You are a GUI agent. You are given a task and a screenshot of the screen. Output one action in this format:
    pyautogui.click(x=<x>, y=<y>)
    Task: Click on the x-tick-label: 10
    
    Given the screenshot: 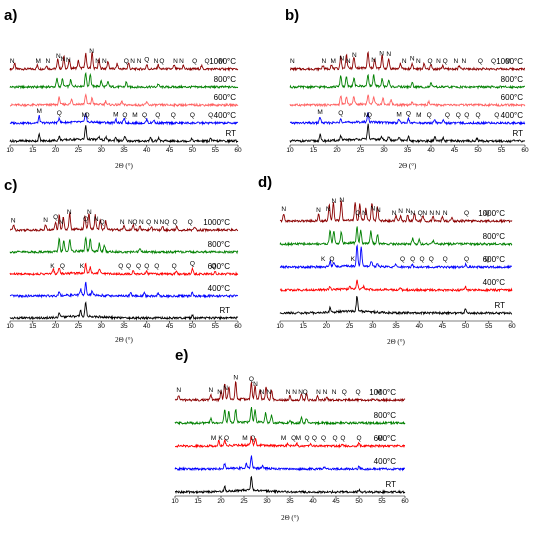 What is the action you would take?
    pyautogui.click(x=175, y=501)
    